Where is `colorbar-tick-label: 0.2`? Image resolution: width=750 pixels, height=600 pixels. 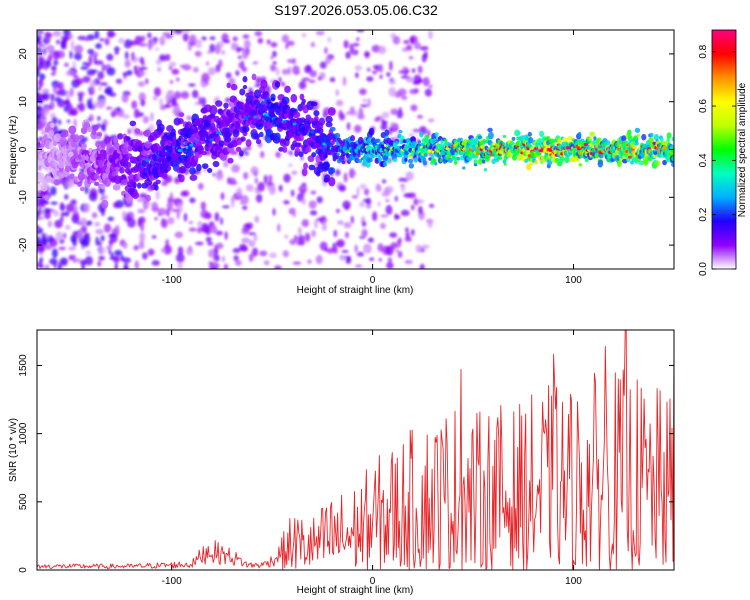 colorbar-tick-label: 0.2 is located at coordinates (703, 214).